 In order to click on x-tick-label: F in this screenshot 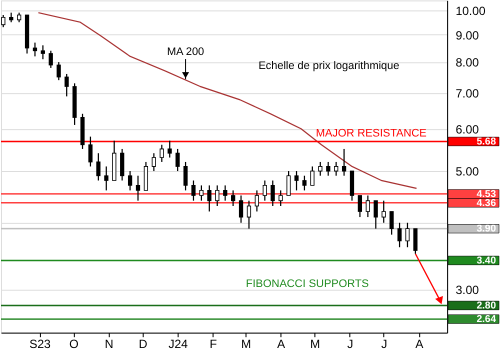, I will do `click(213, 343)`.